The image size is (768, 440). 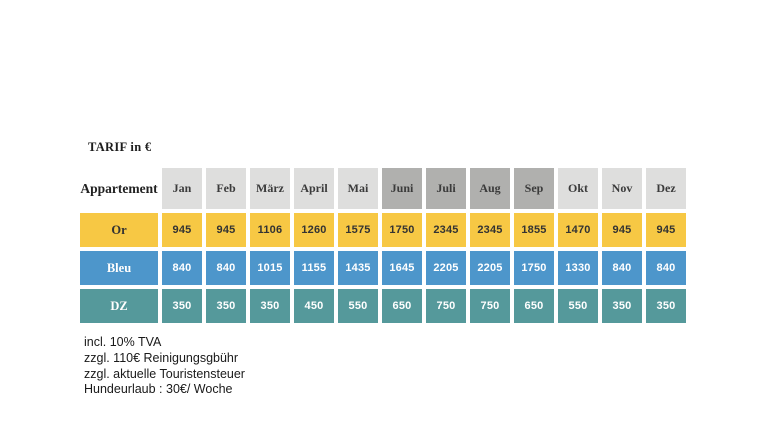 I want to click on month-header-mai: Mai, so click(x=358, y=188).